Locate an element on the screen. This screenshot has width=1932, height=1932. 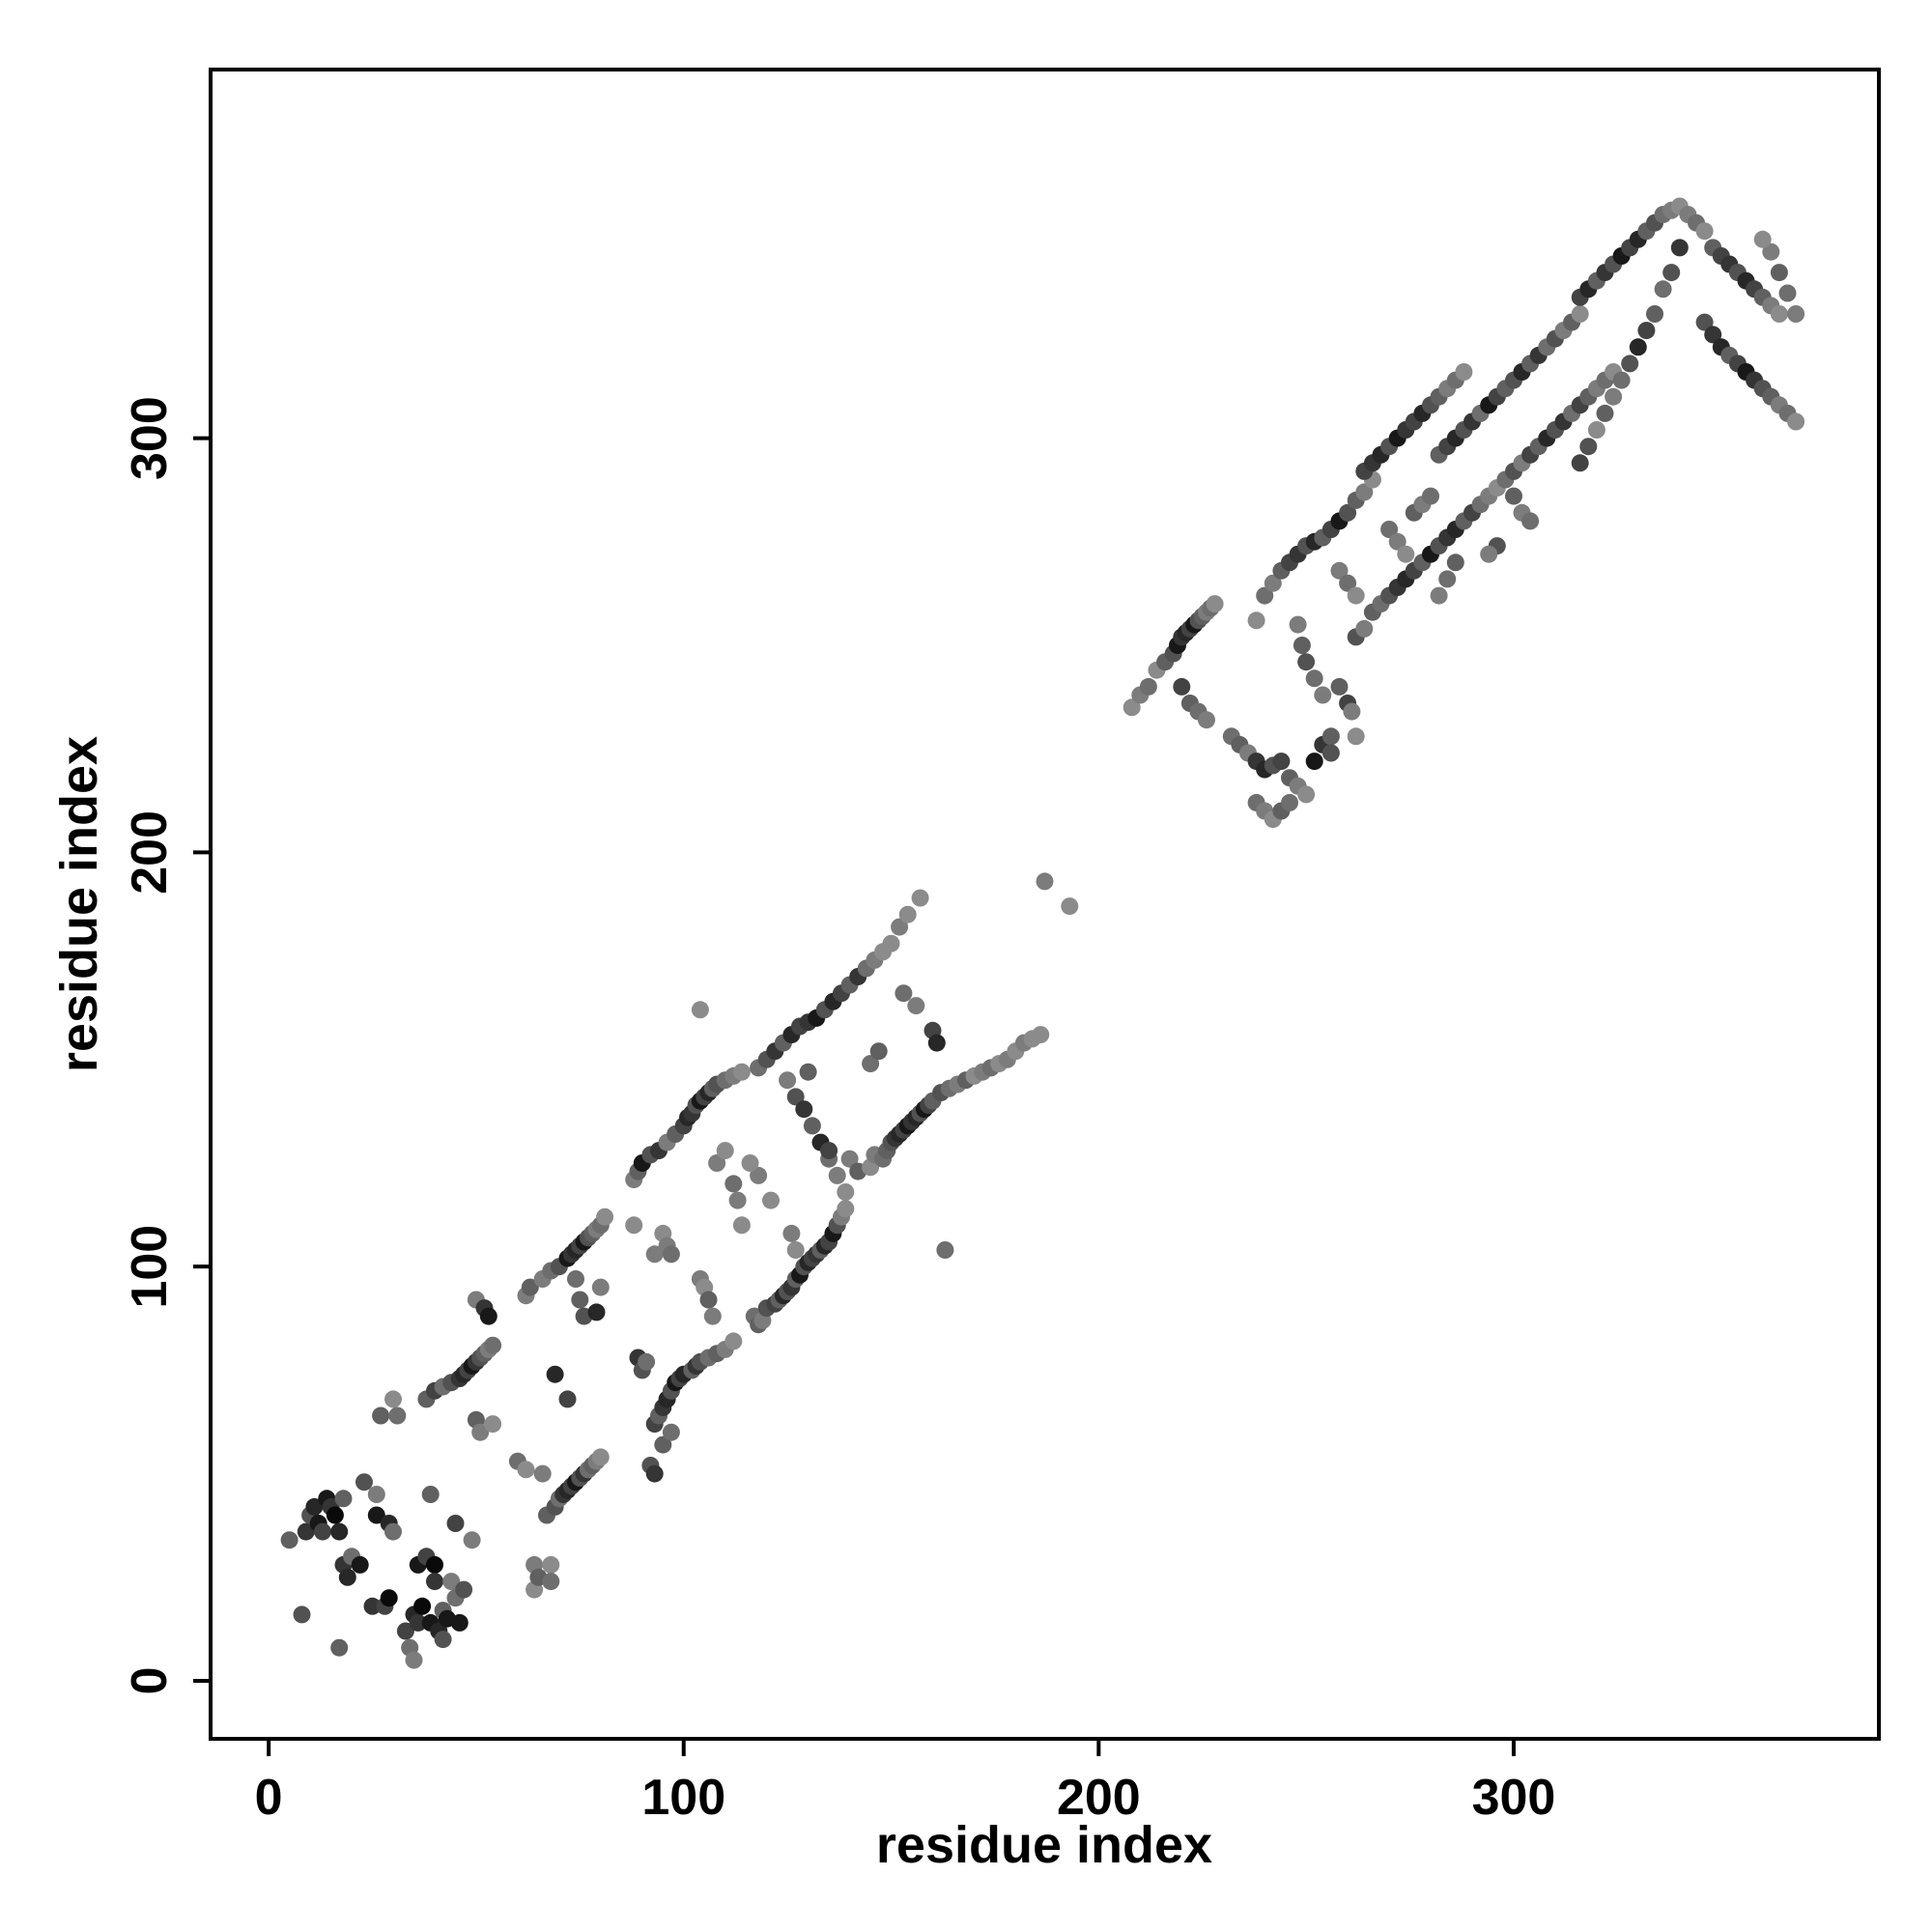
y-axis: 0 100 200 300 is located at coordinates (166, 1045).